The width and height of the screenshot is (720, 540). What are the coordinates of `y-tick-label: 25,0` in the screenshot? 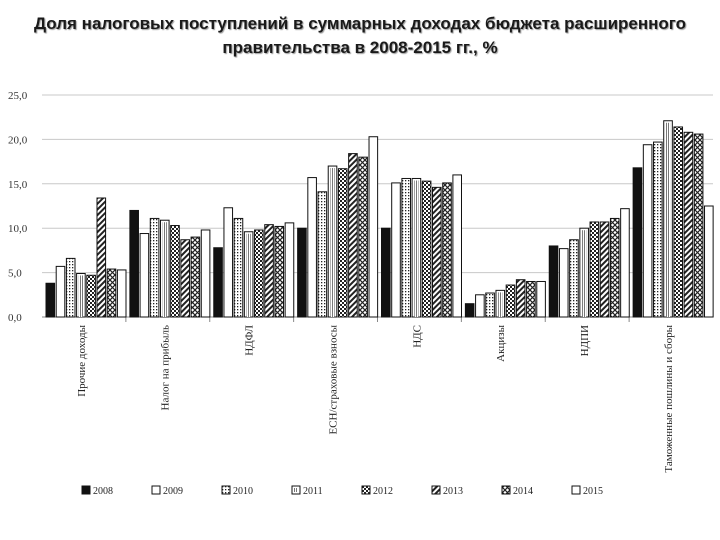 It's located at (18, 96).